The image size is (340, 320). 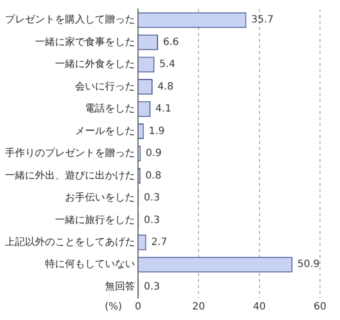 I want to click on y-tick-label: メールをした, so click(x=105, y=131).